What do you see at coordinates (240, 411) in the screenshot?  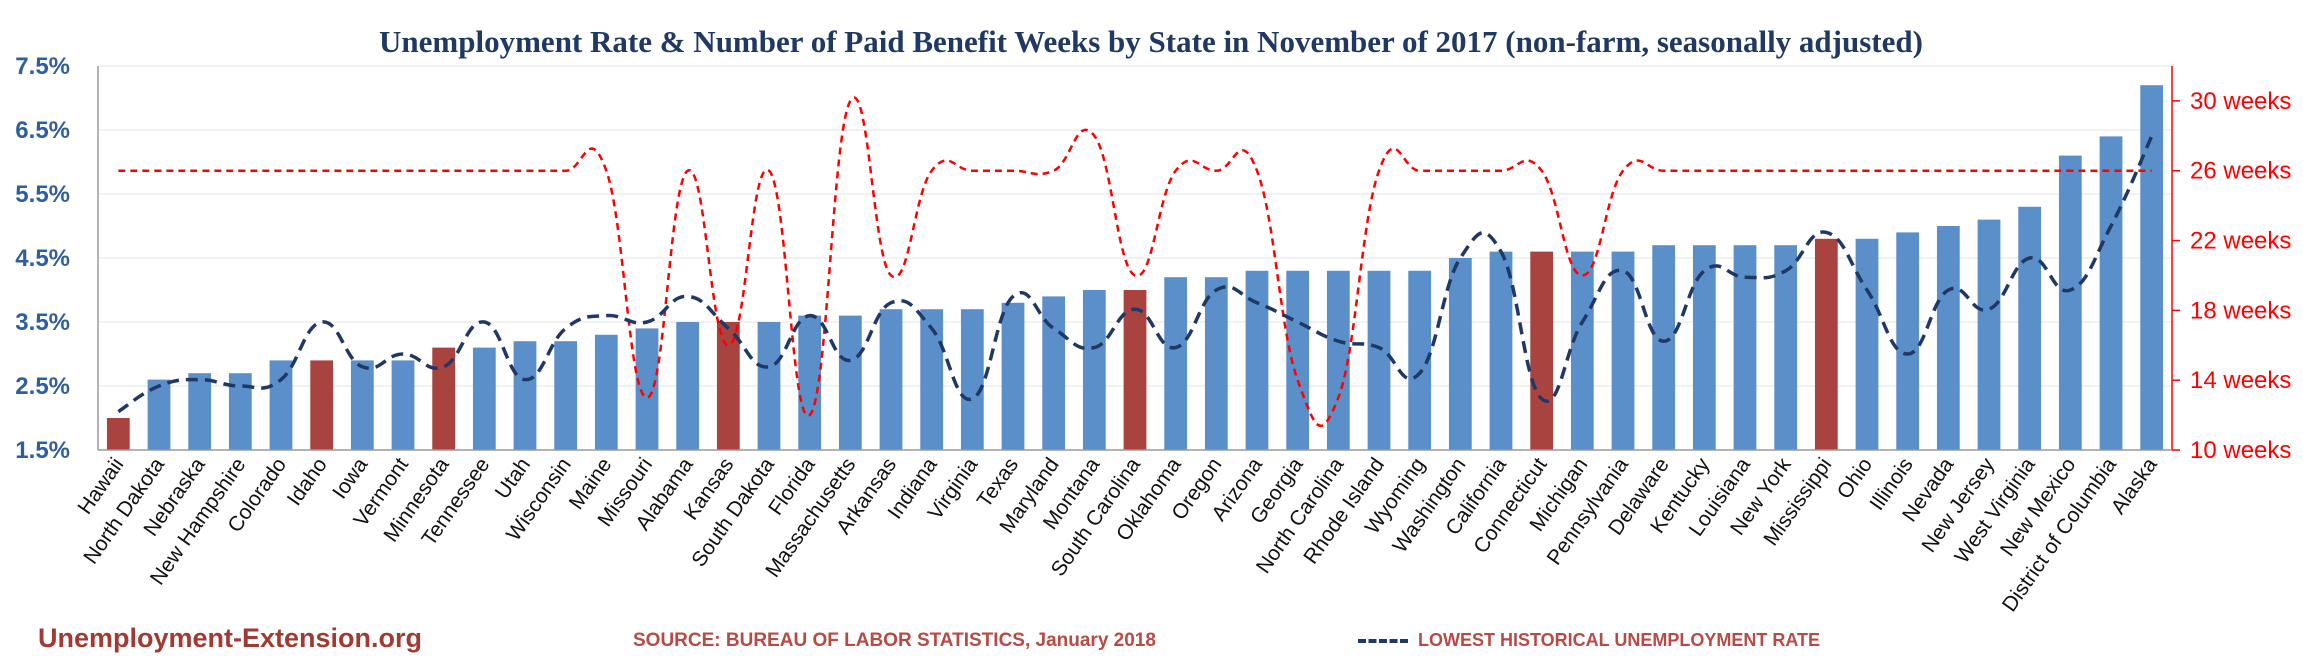 I see `bar-new-hampshire` at bounding box center [240, 411].